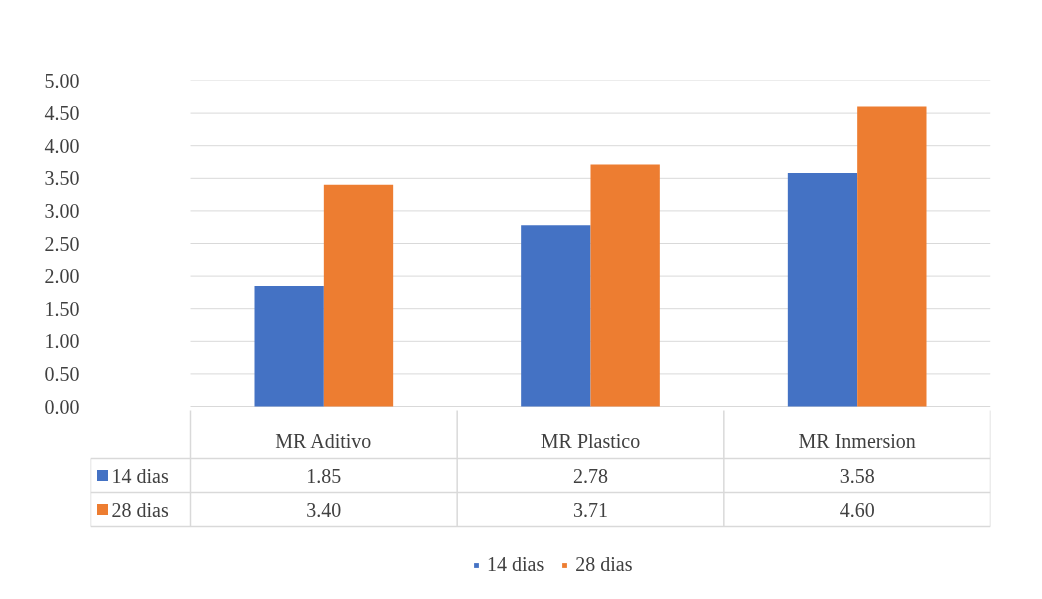  What do you see at coordinates (62, 210) in the screenshot?
I see `y-tick-label: 3.00` at bounding box center [62, 210].